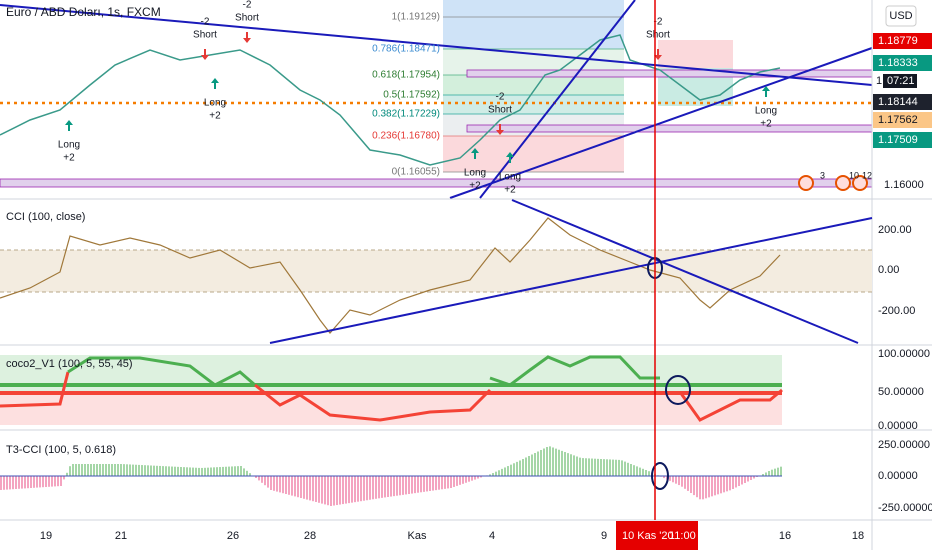 The image size is (932, 550). I want to click on fib-label: 0.236(1.16780), so click(406, 136).